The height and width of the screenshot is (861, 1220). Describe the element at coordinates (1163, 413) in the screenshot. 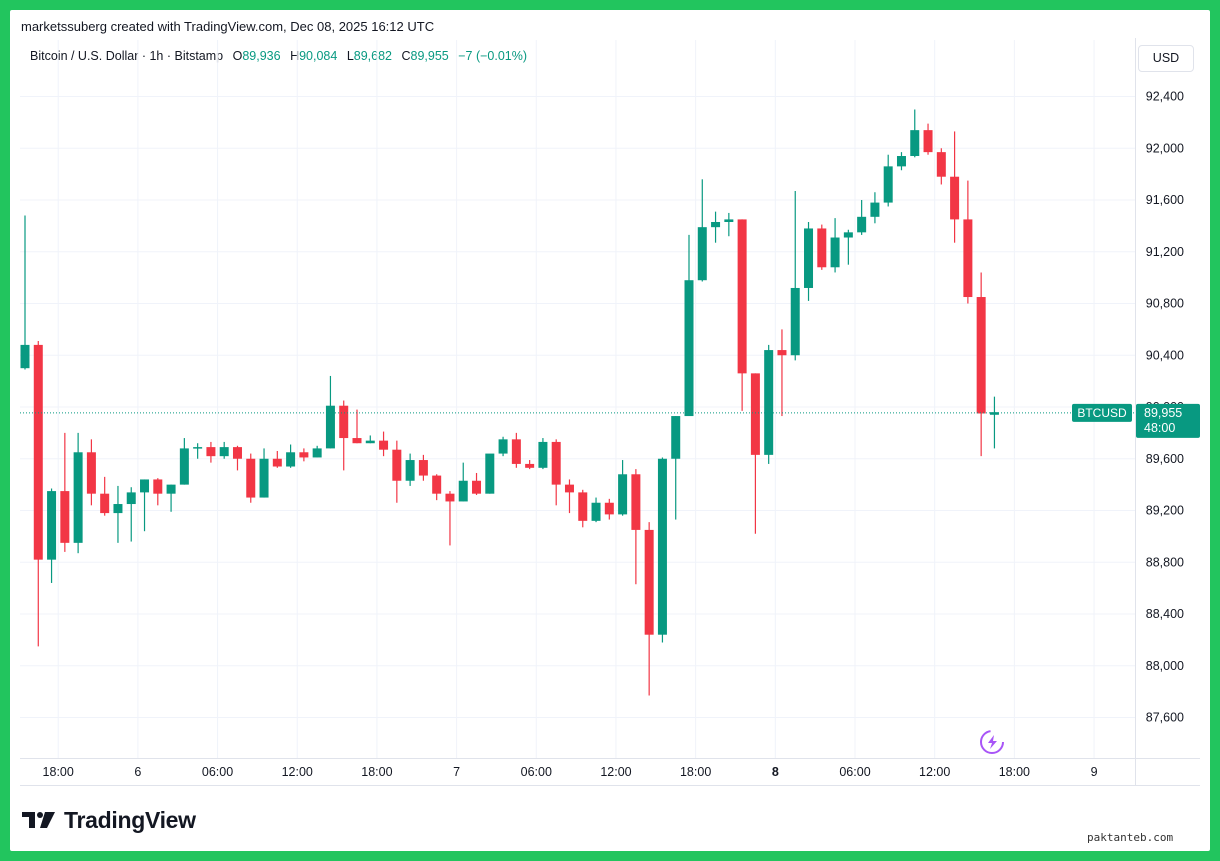

I see `price-tag-price: 89,955` at that location.